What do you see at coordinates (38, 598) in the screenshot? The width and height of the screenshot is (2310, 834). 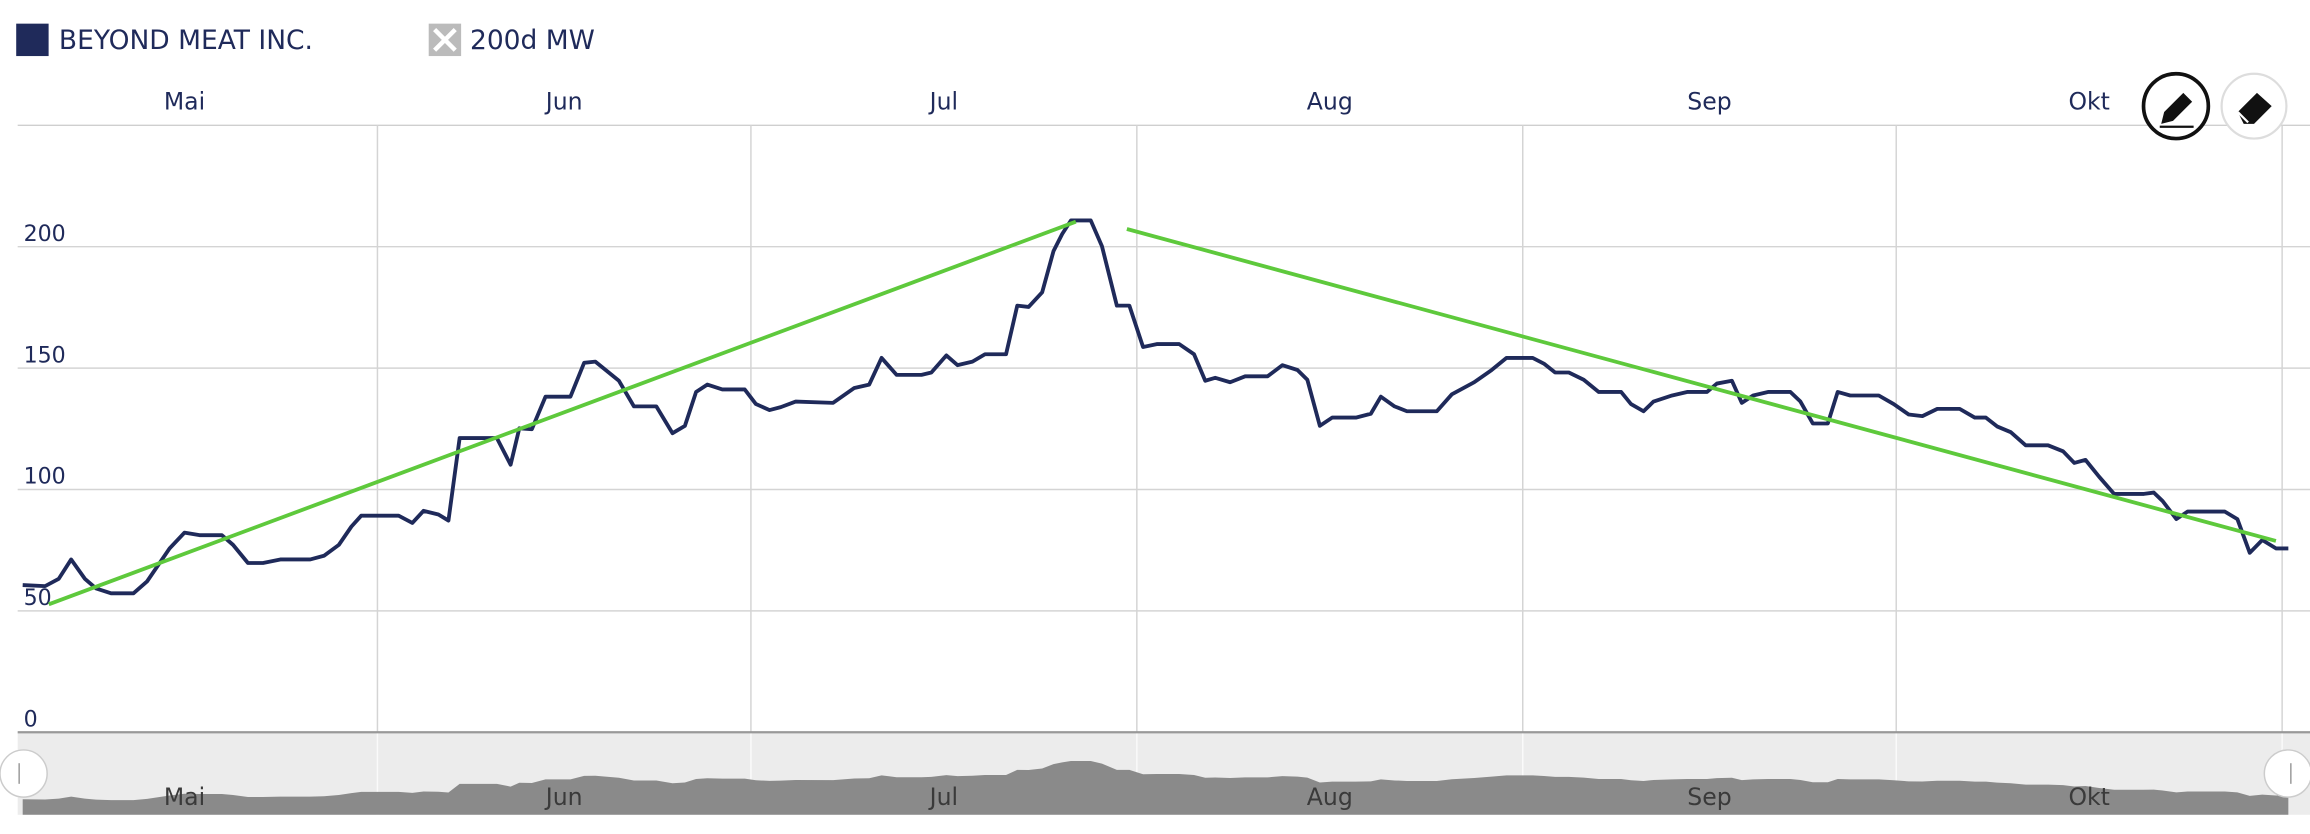 I see `y-tick-label: 50` at bounding box center [38, 598].